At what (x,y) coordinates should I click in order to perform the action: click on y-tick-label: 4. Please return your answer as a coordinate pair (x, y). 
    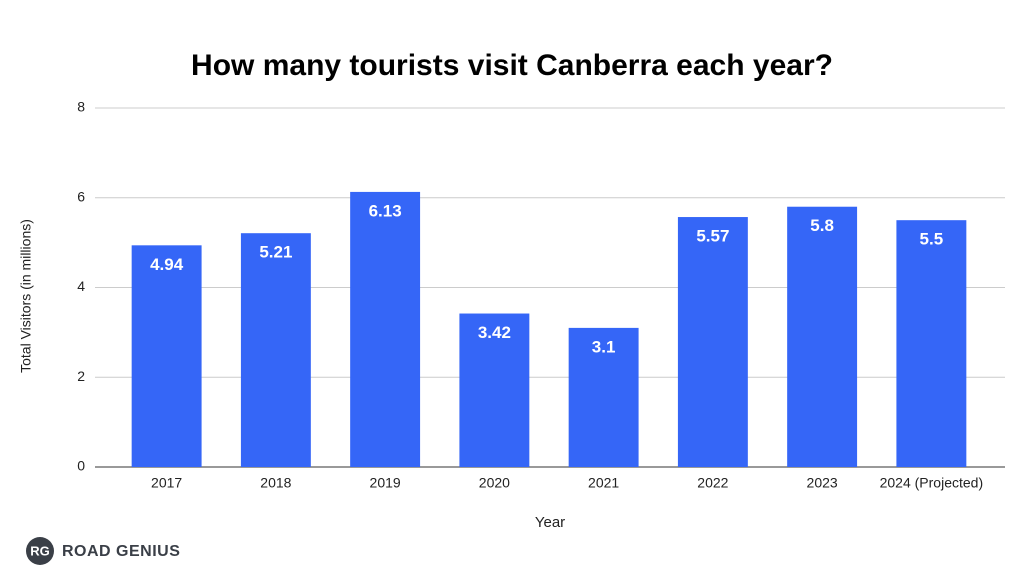
    Looking at the image, I should click on (81, 286).